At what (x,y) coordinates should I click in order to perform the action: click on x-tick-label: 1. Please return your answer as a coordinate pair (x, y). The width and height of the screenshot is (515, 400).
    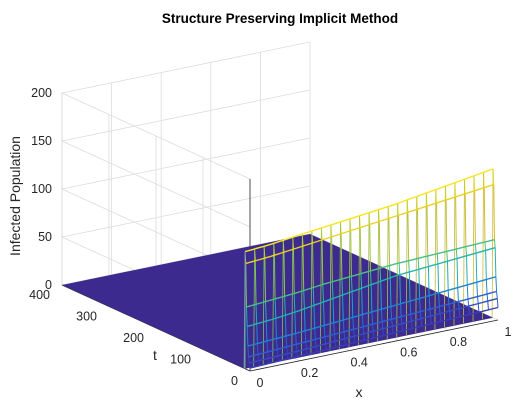
    Looking at the image, I should click on (508, 332).